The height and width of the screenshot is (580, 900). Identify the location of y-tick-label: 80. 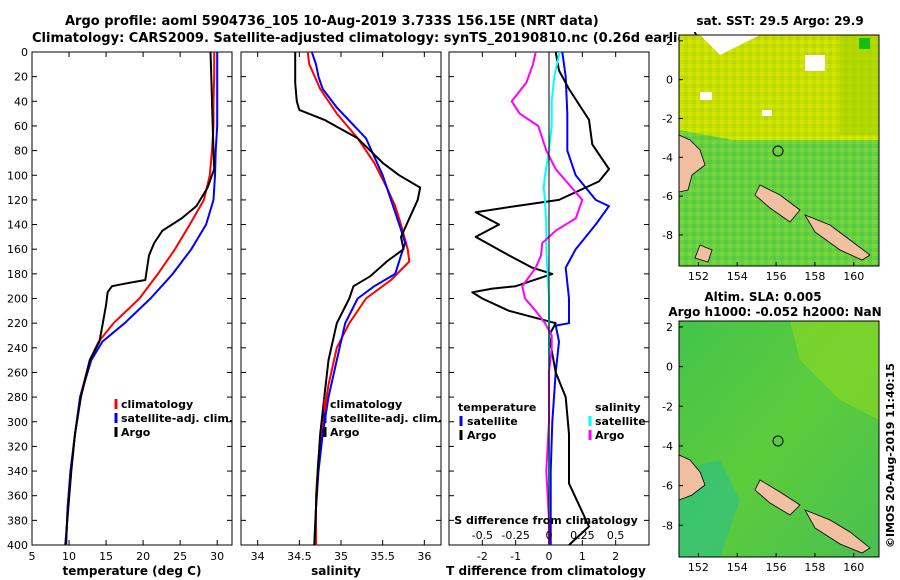
(21, 151).